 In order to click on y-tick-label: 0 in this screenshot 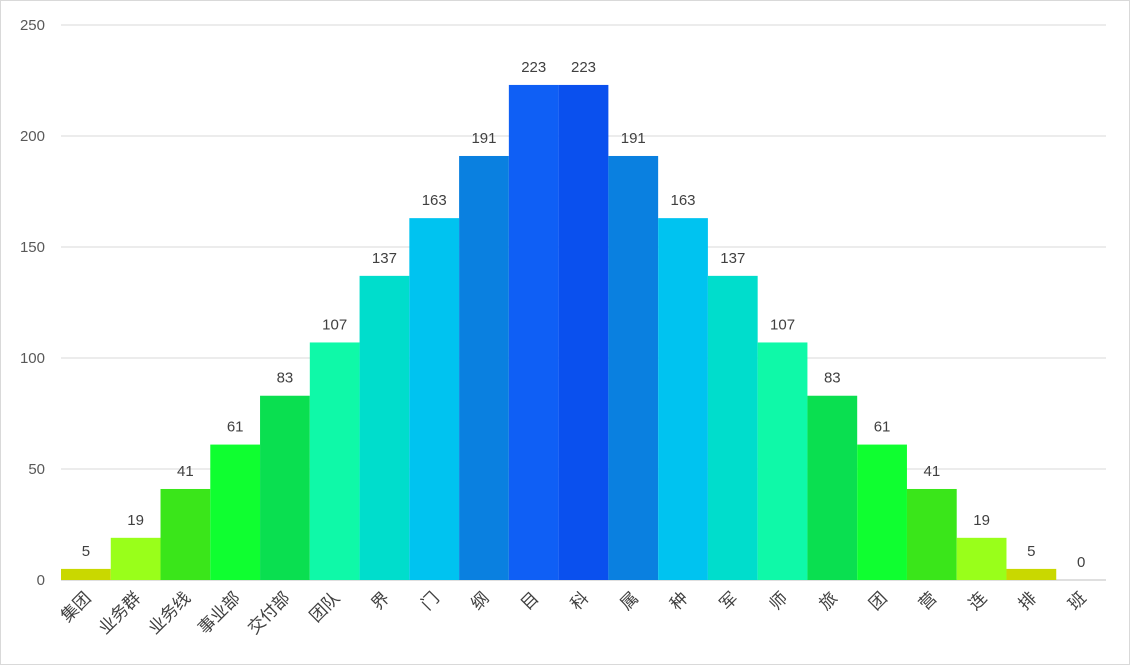, I will do `click(41, 580)`.